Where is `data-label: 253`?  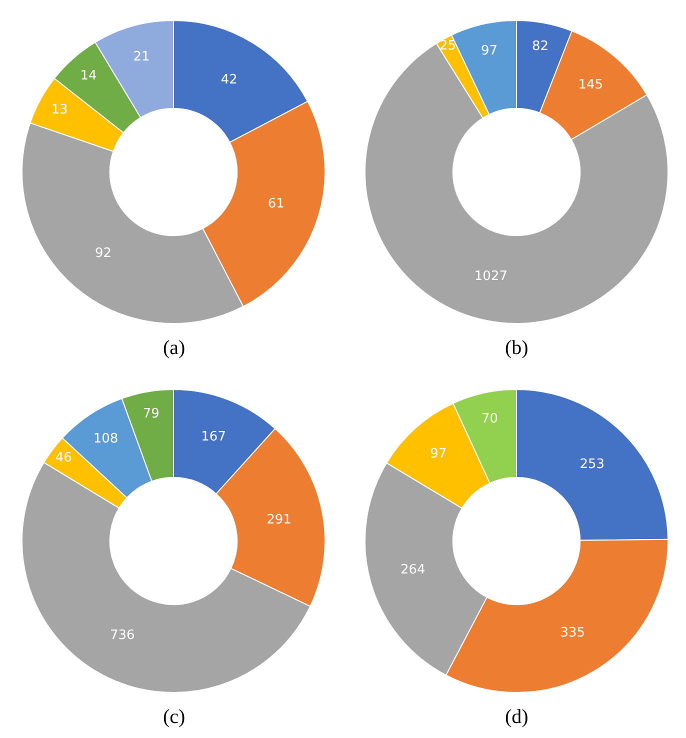 data-label: 253 is located at coordinates (592, 464).